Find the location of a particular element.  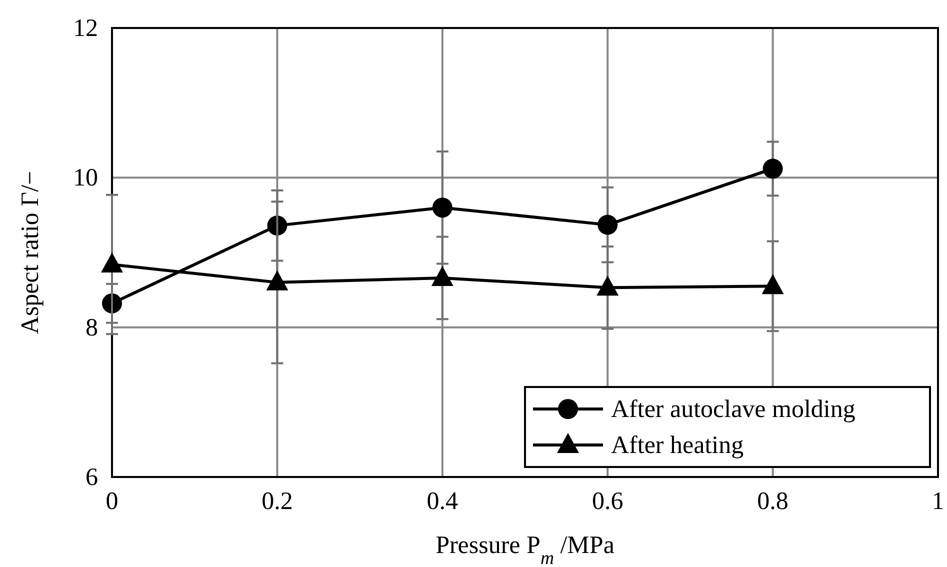

x-tick-label: 0.6 is located at coordinates (608, 501).